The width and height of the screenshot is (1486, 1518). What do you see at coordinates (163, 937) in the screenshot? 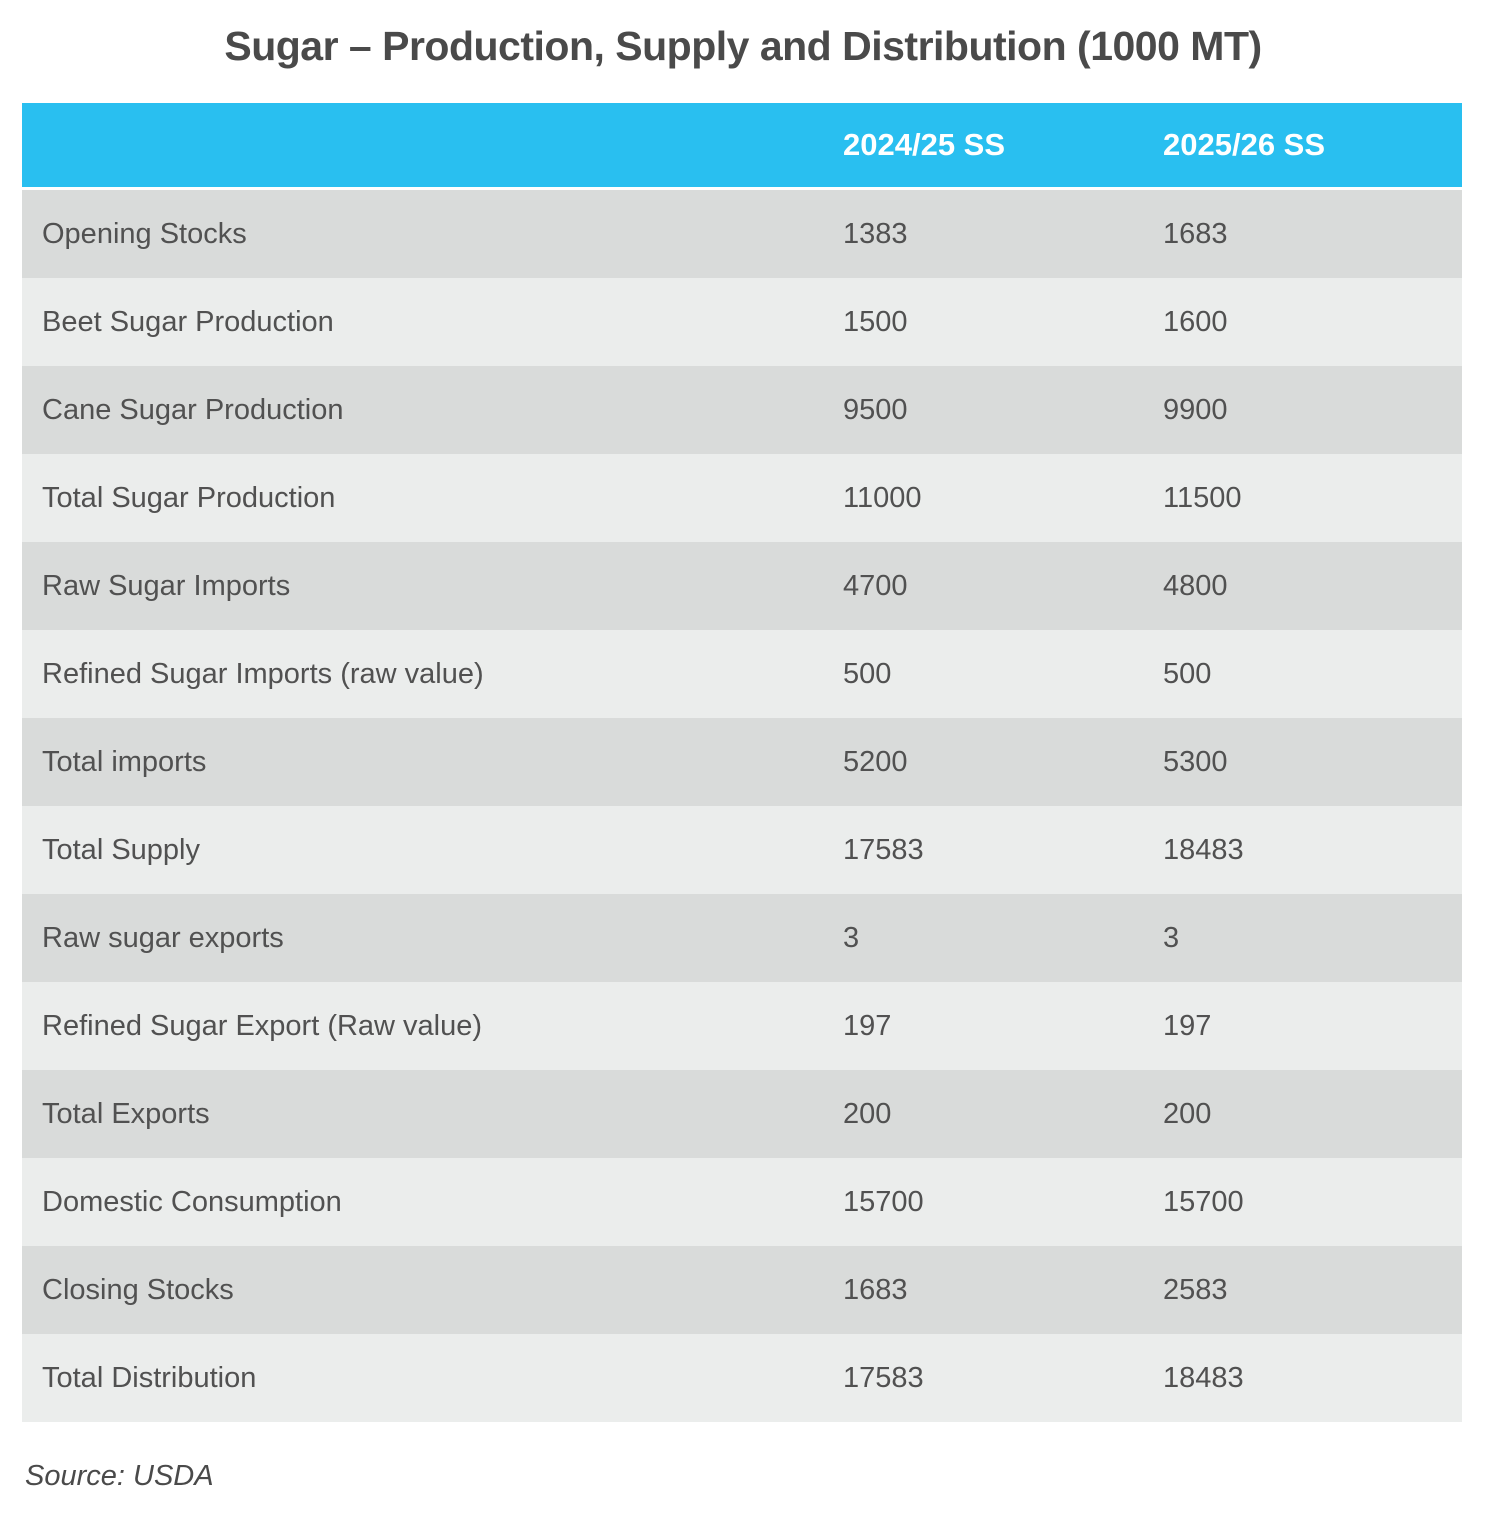
I see `row-label: Raw sugar exports` at bounding box center [163, 937].